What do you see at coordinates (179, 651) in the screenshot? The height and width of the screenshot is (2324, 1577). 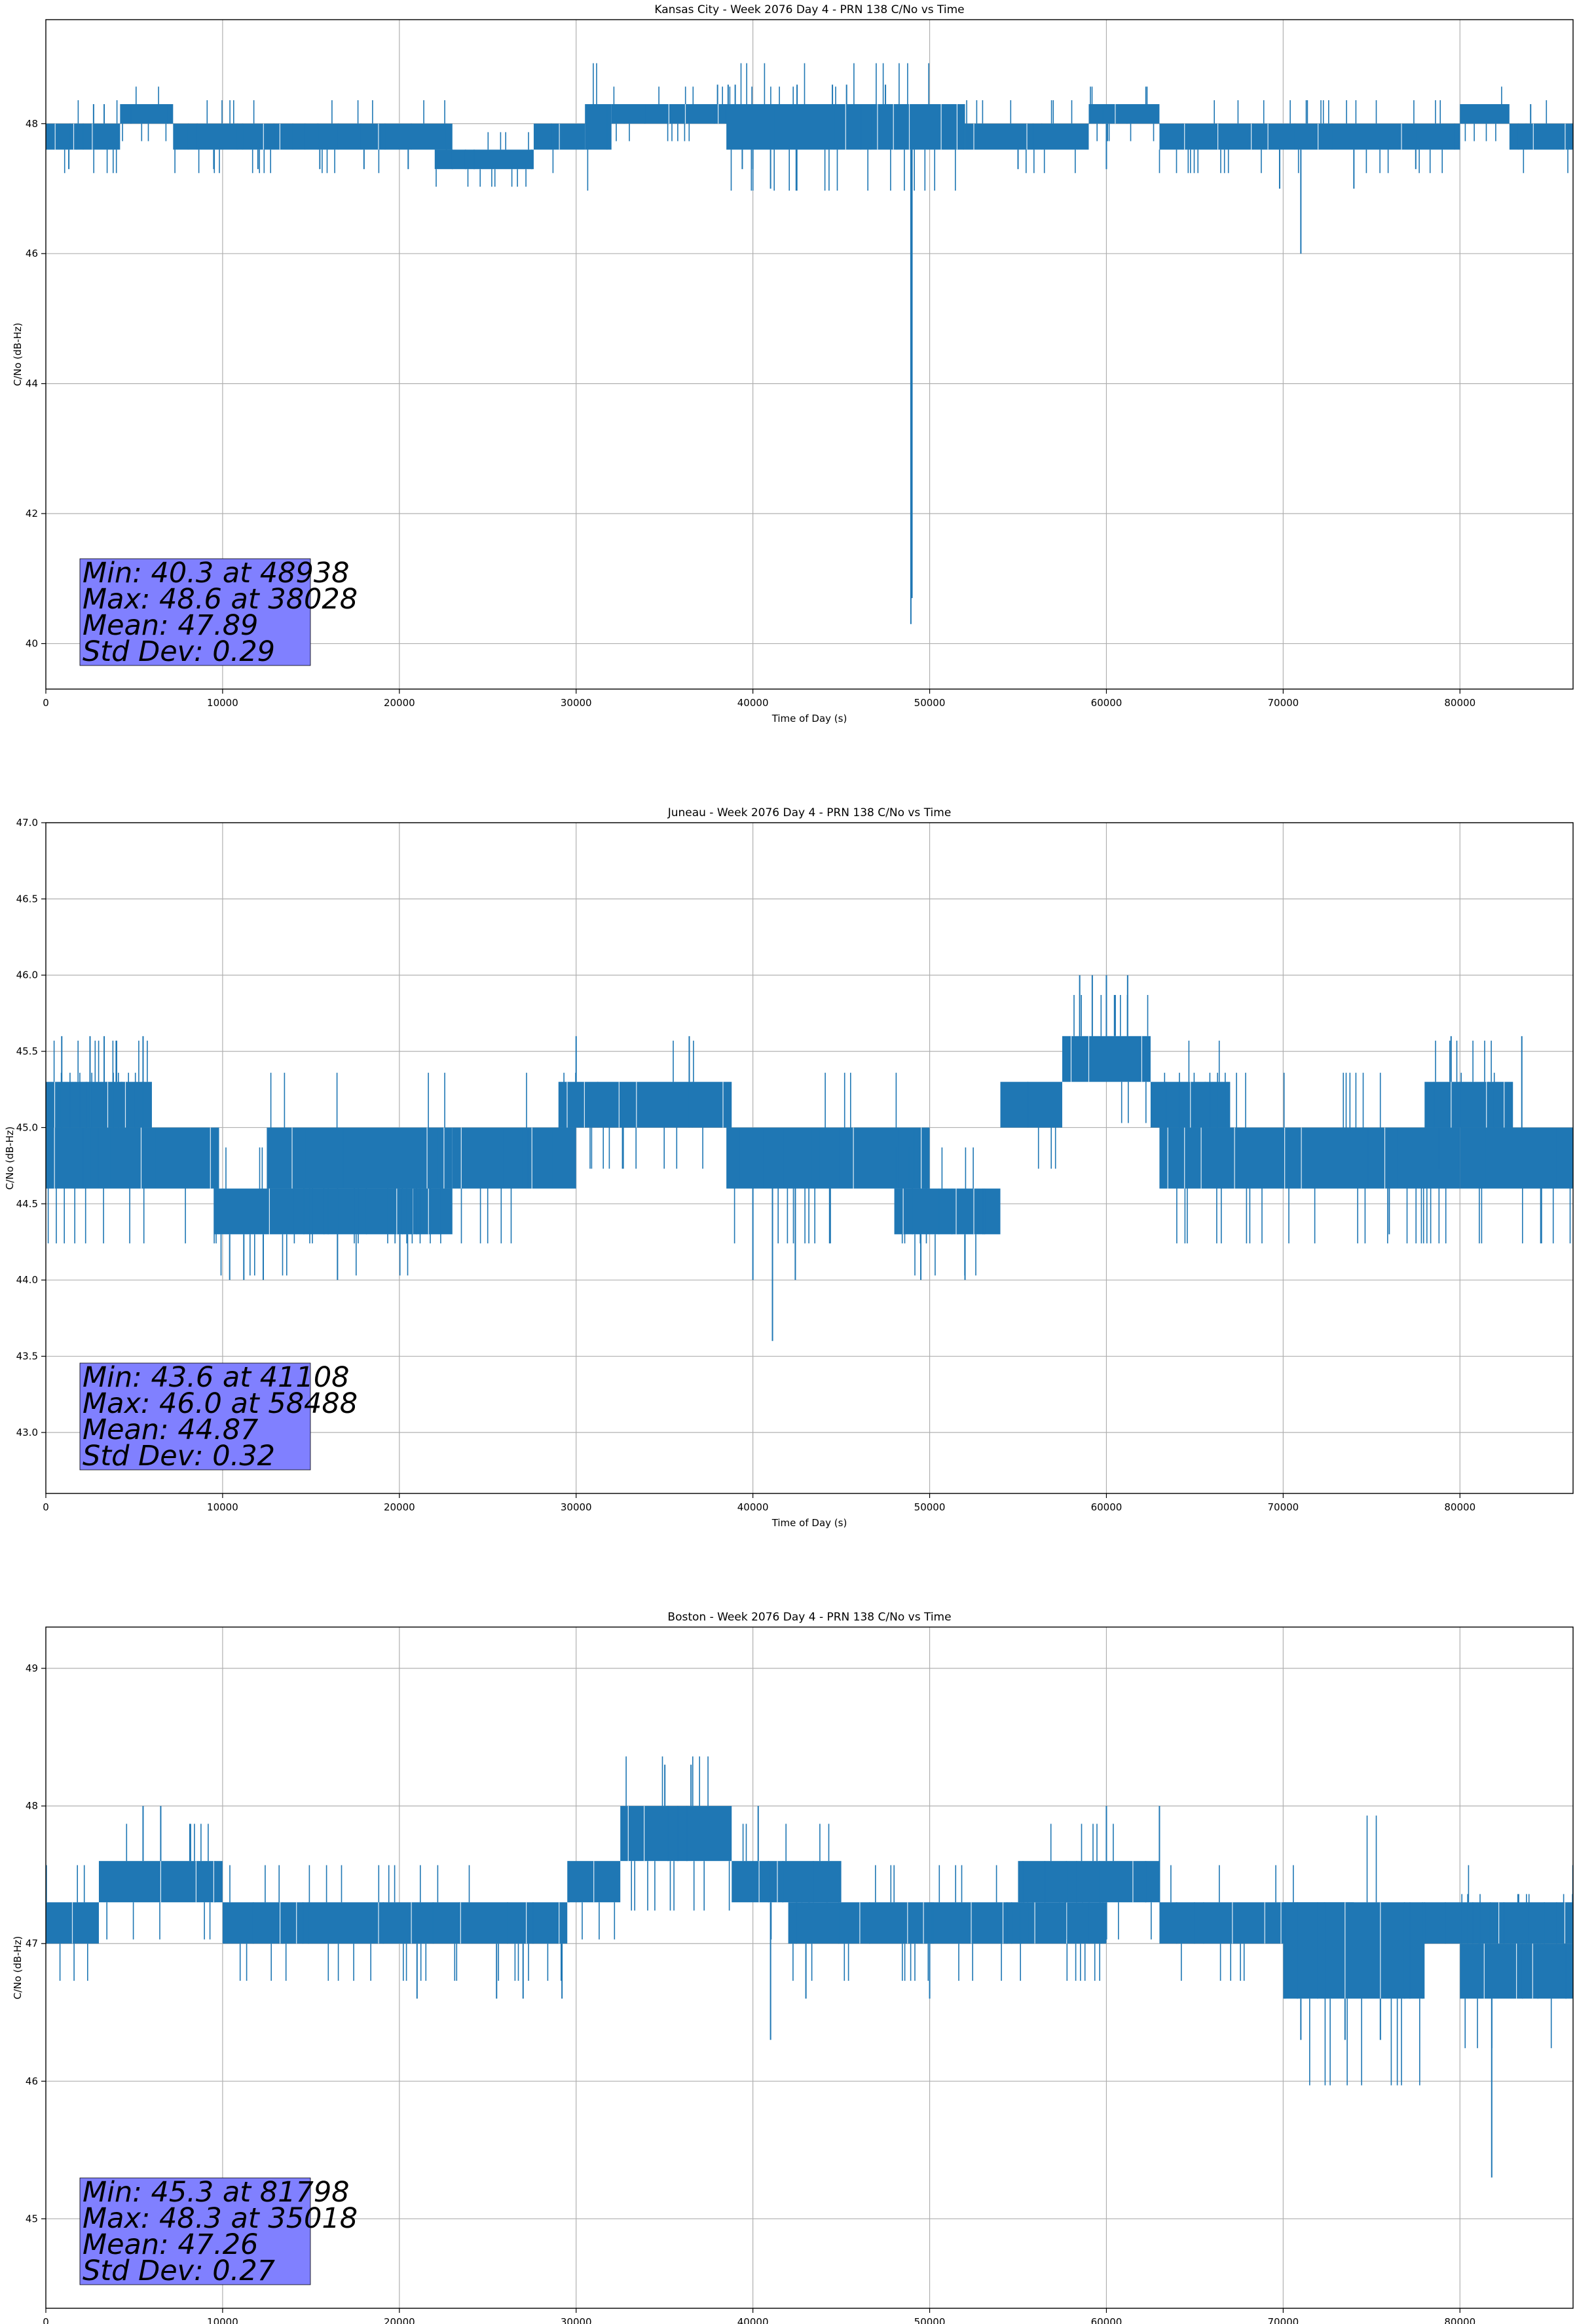 I see `stats-std: Std Dev: 0.29` at bounding box center [179, 651].